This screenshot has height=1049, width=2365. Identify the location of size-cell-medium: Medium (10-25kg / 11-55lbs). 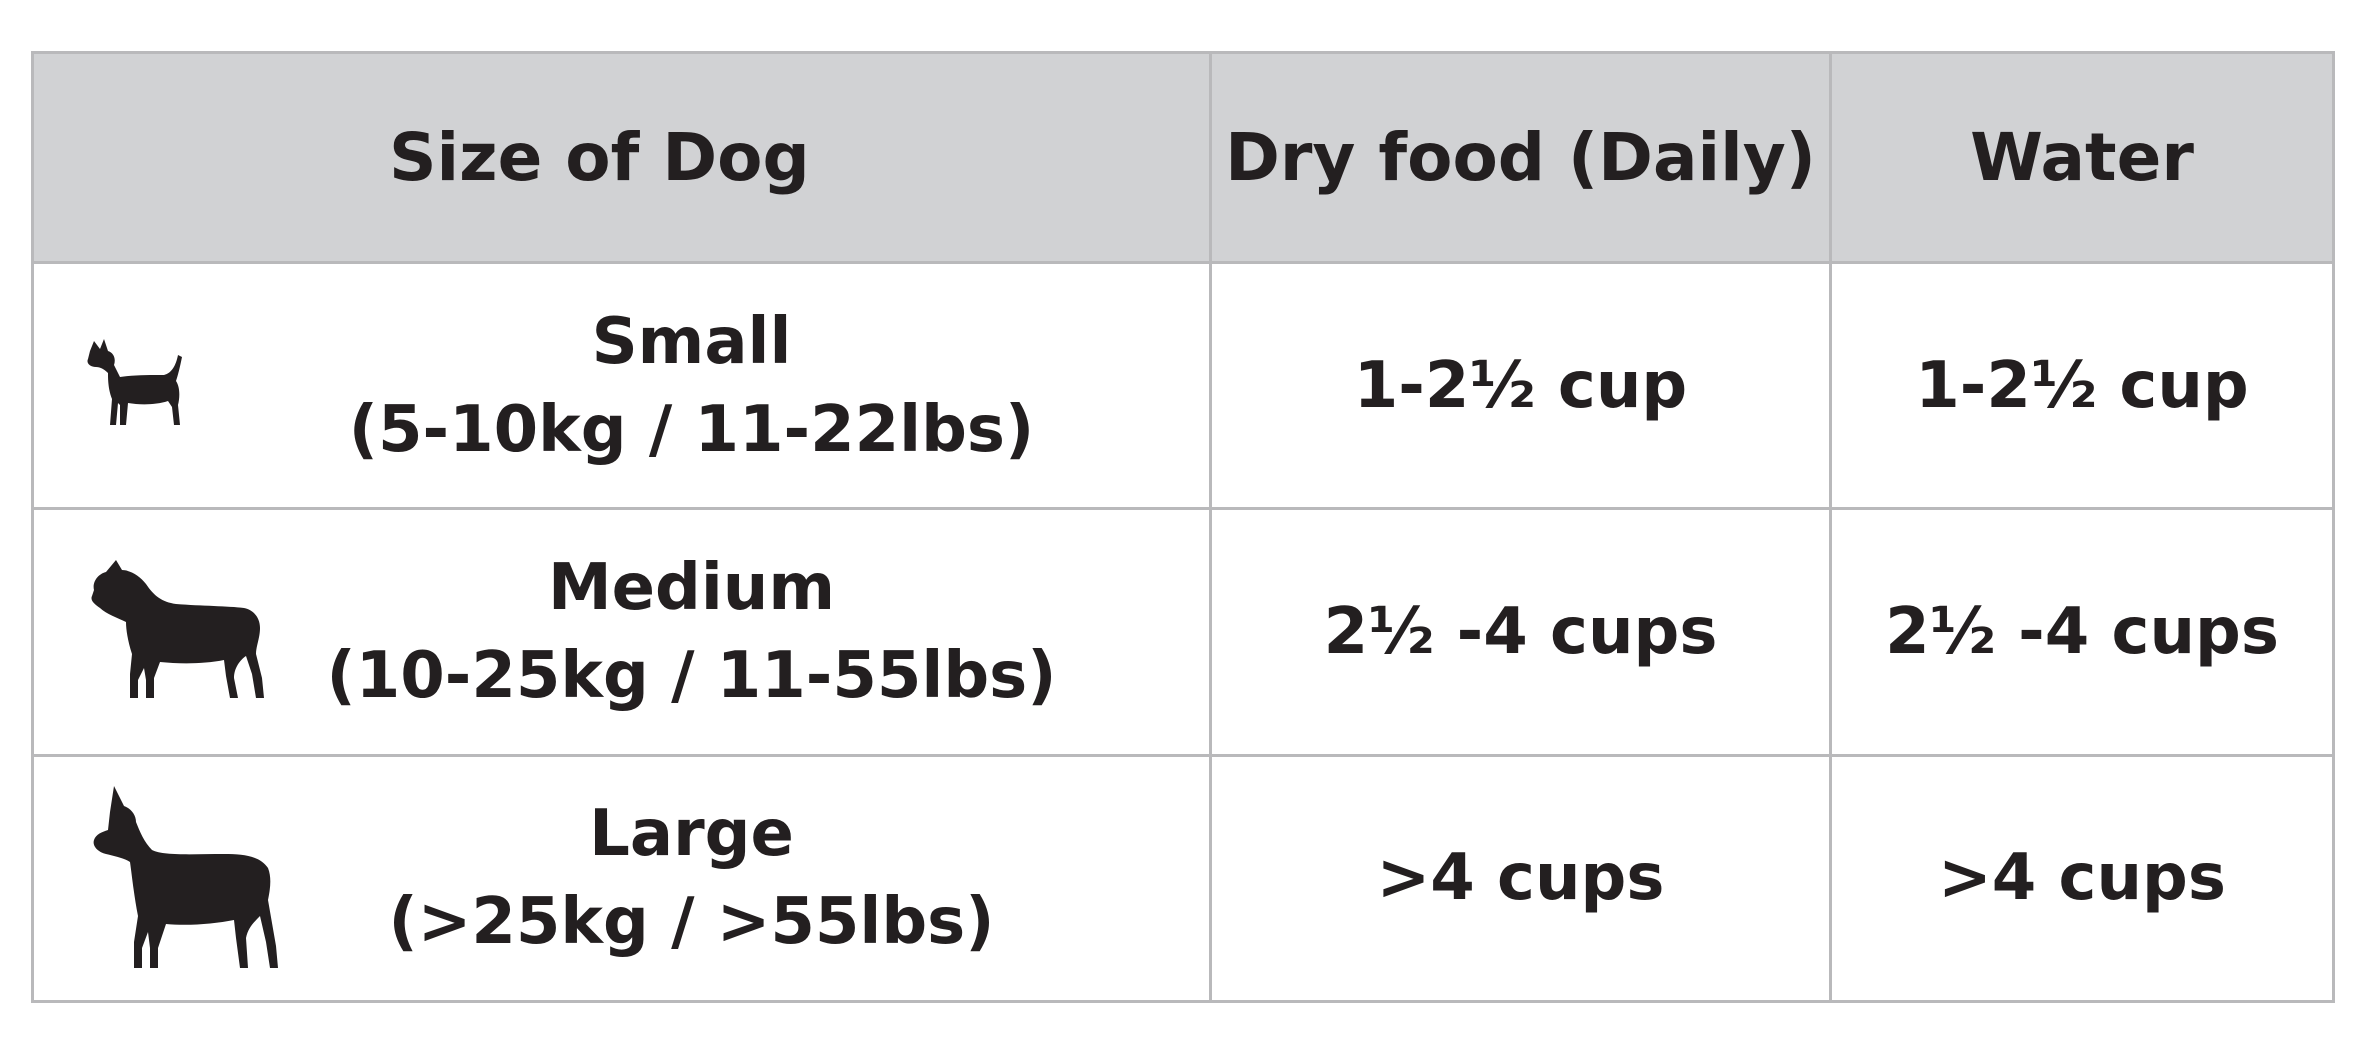
(621, 632).